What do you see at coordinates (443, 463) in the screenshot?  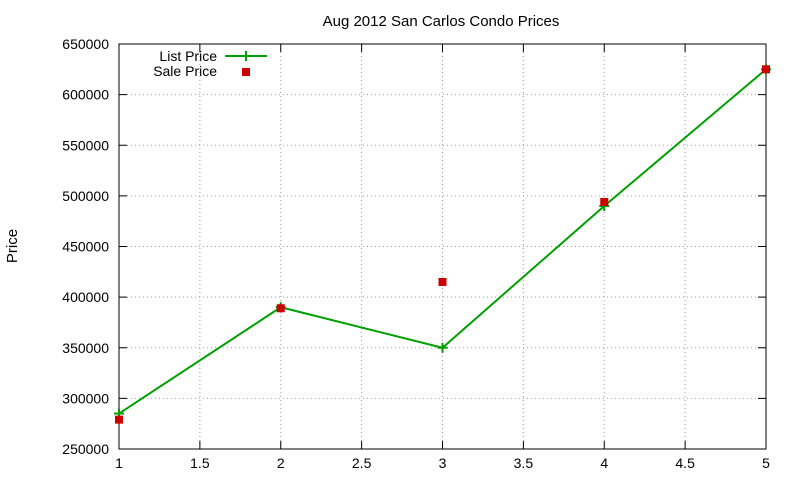 I see `x-tick-label: 3` at bounding box center [443, 463].